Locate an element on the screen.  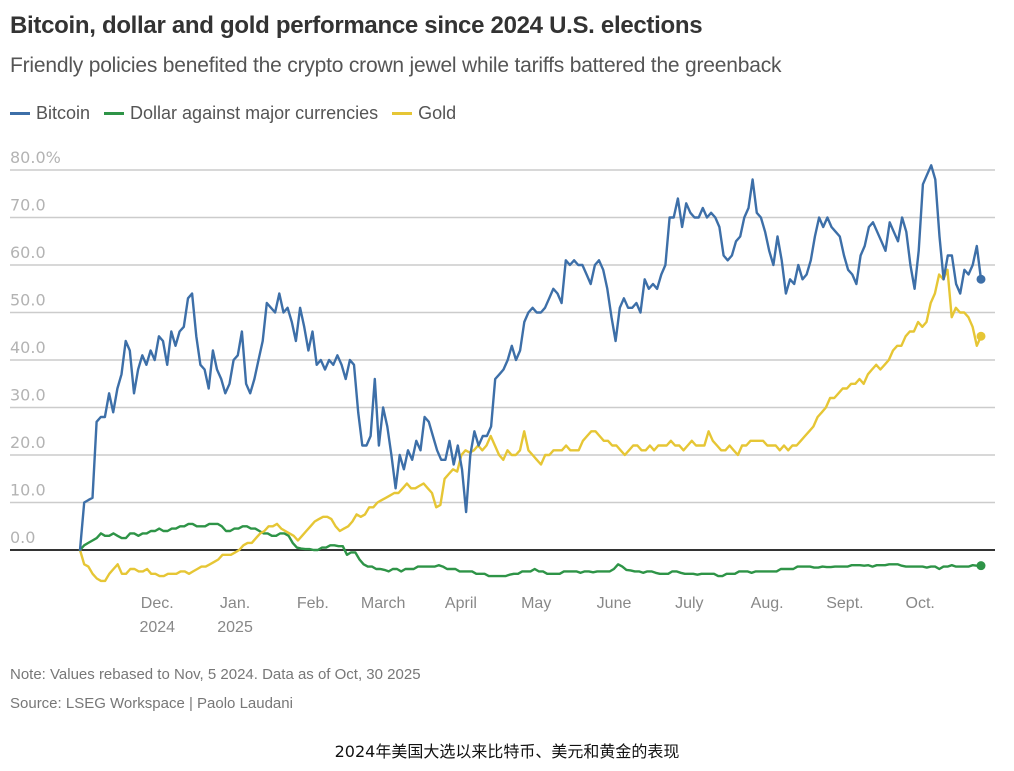
series-line-dollar is located at coordinates (530, 550).